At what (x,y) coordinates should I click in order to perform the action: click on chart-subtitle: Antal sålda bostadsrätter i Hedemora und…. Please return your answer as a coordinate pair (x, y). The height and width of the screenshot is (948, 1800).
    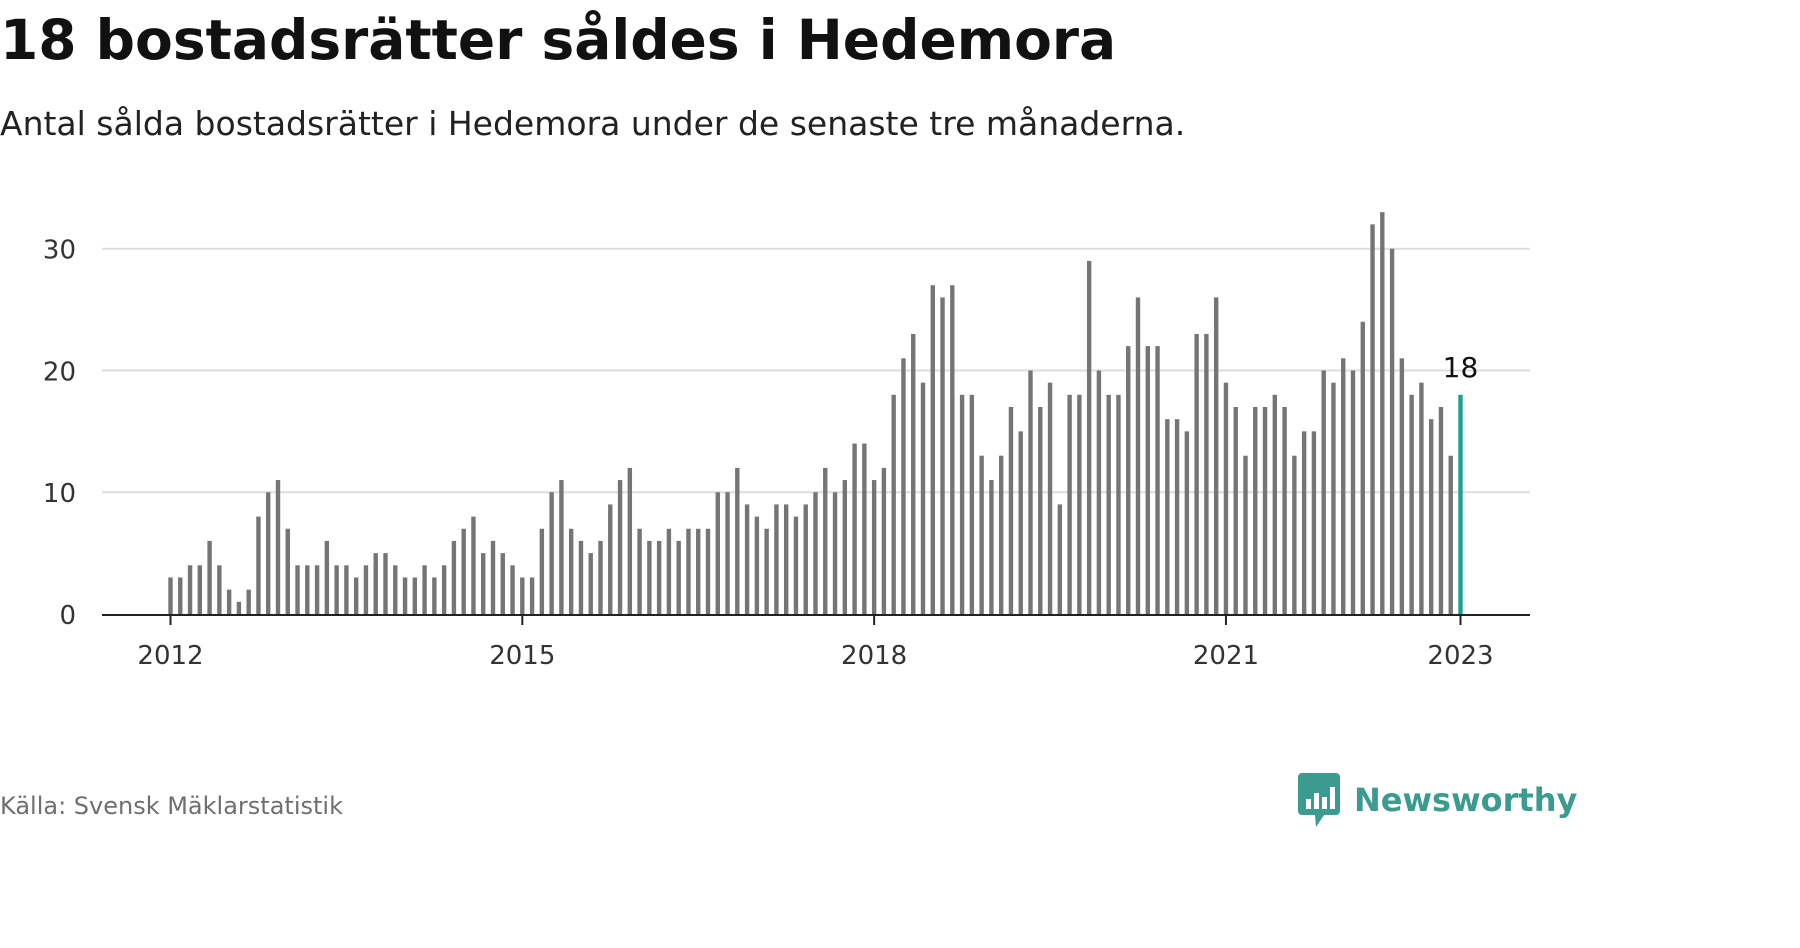
    Looking at the image, I should click on (593, 123).